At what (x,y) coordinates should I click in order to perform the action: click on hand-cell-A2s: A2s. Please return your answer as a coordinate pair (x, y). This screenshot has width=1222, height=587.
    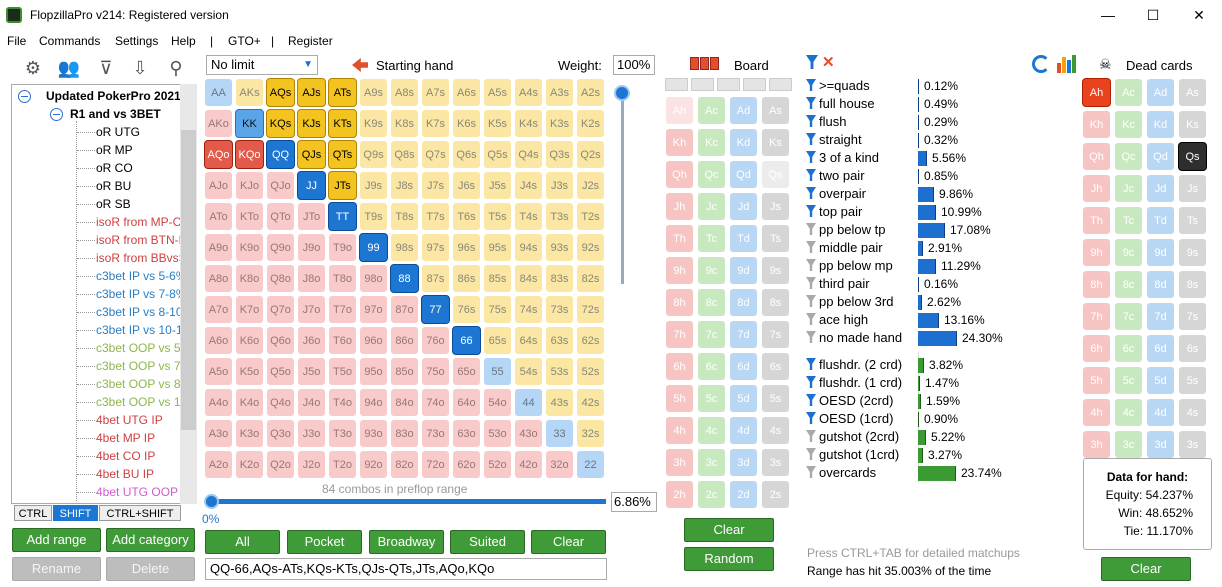
    Looking at the image, I should click on (590, 92).